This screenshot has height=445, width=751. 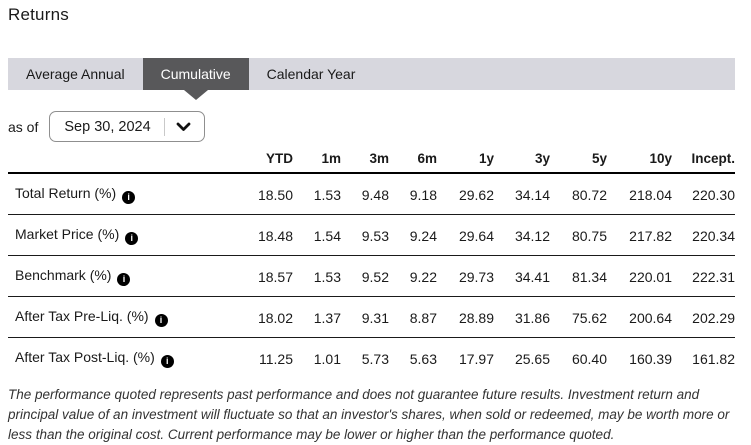 I want to click on value-cell: 5.73, so click(x=375, y=358).